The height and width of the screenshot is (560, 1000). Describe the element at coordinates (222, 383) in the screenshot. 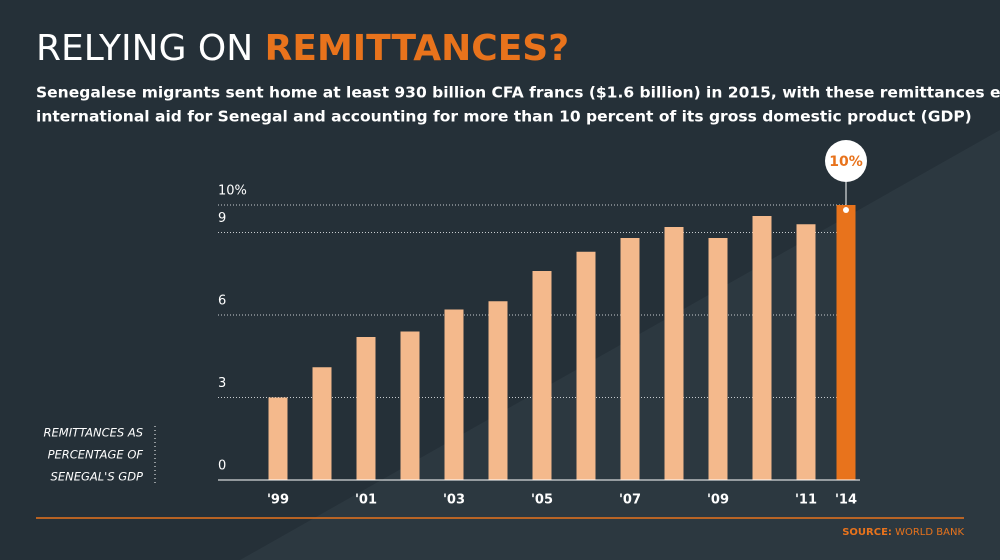

I see `y-tick-label: 3` at that location.